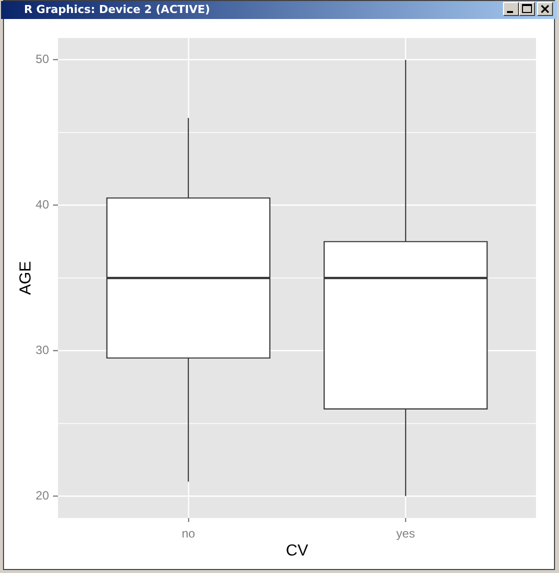 The image size is (559, 573). I want to click on y-tick-label: 20, so click(43, 495).